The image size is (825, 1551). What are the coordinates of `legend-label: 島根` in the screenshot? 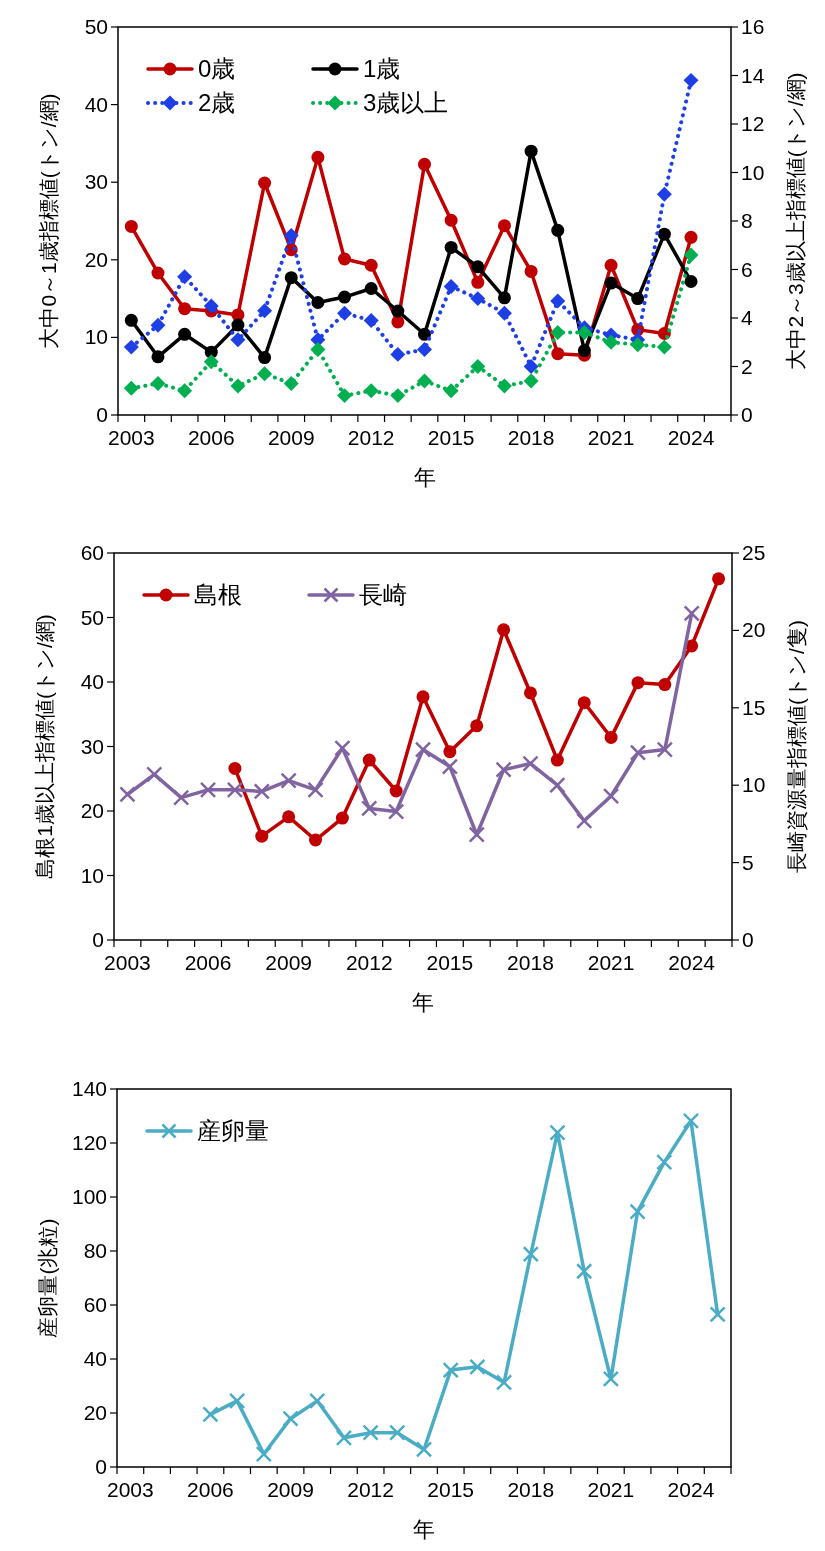 It's located at (218, 594).